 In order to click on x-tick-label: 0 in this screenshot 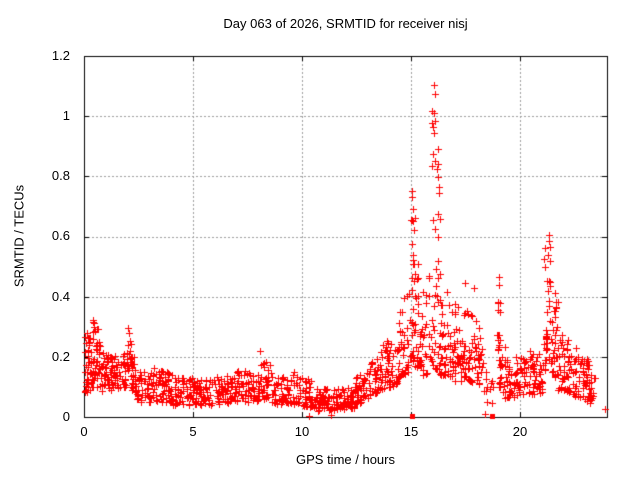, I will do `click(84, 431)`.